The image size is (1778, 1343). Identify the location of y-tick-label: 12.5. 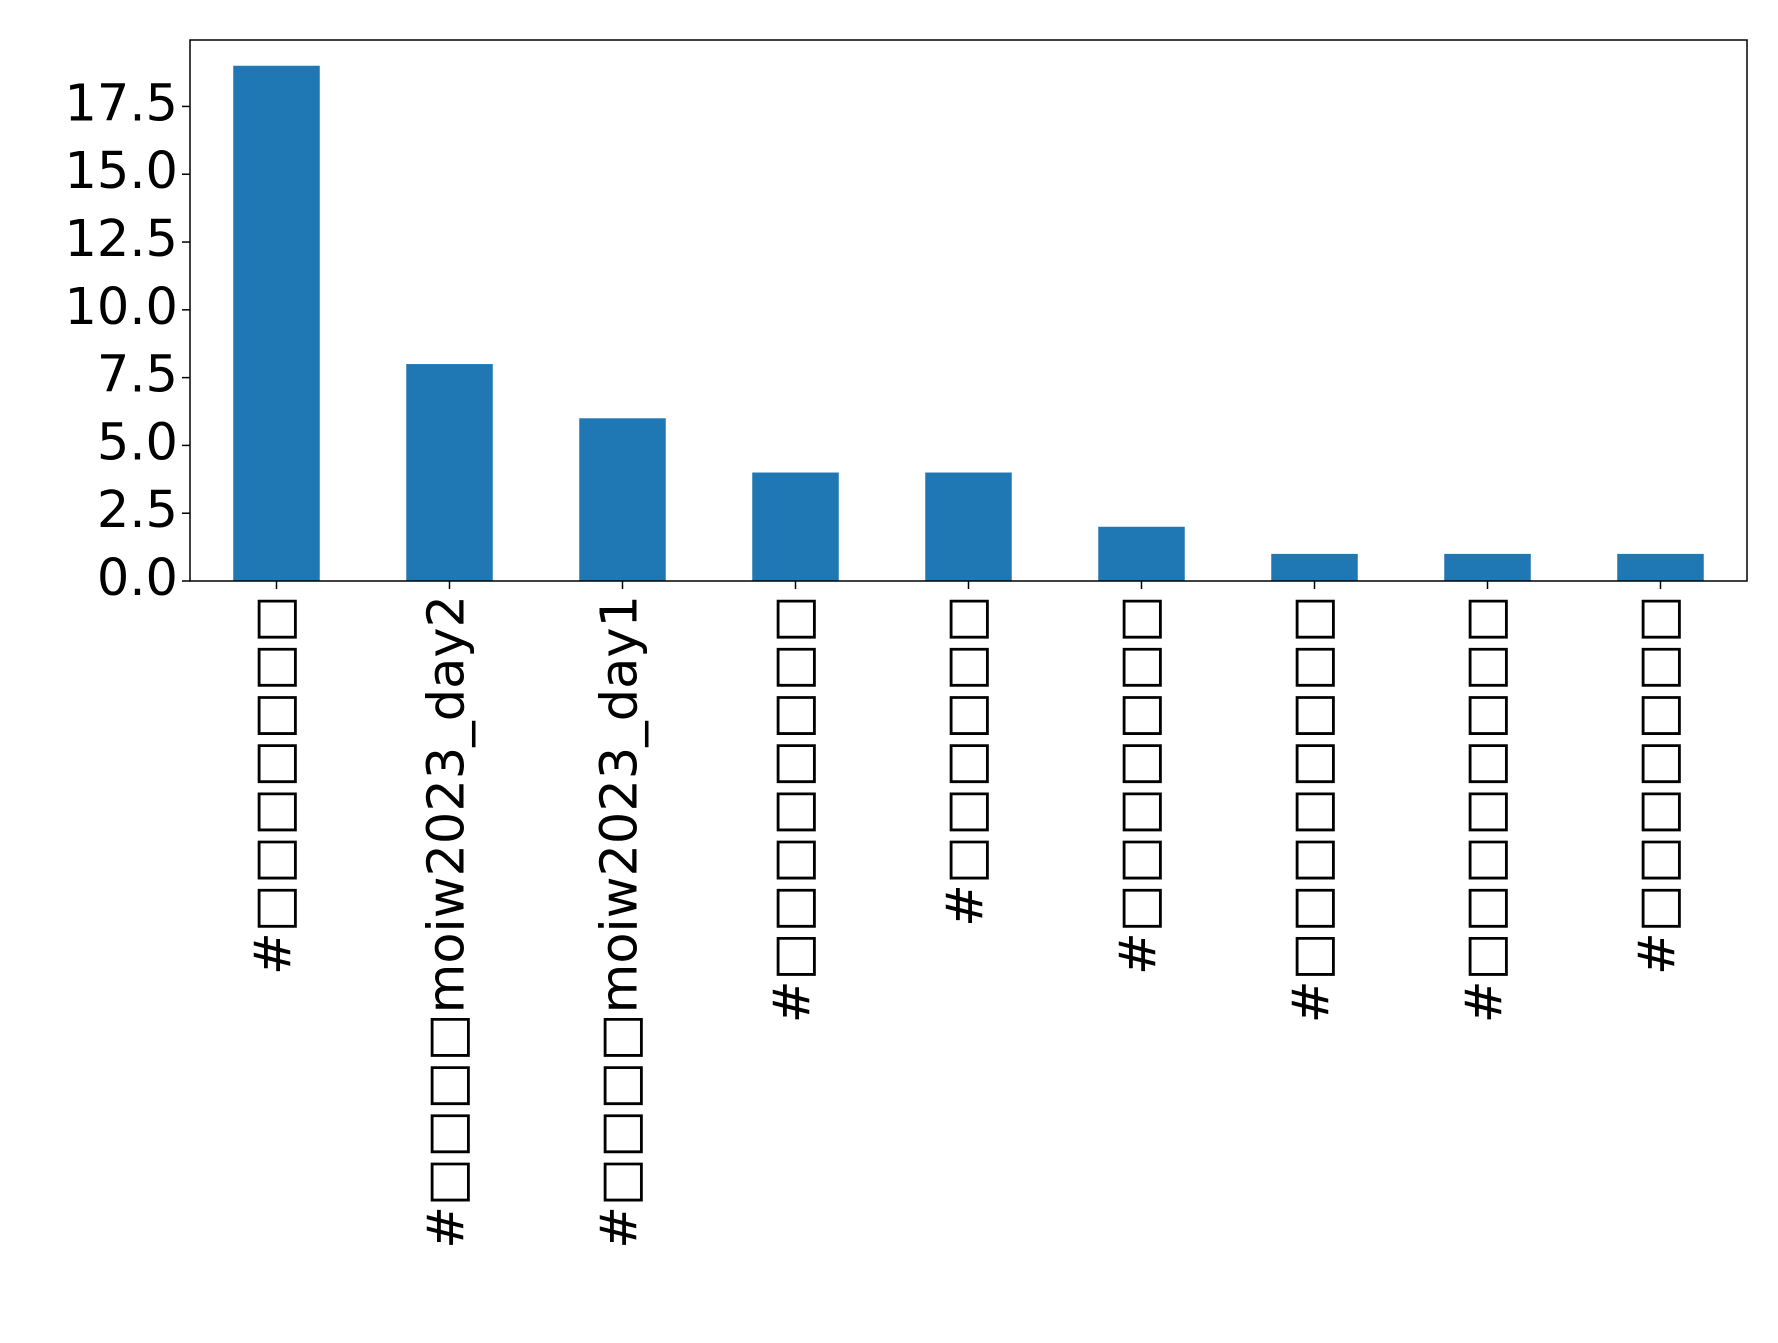
(121, 239).